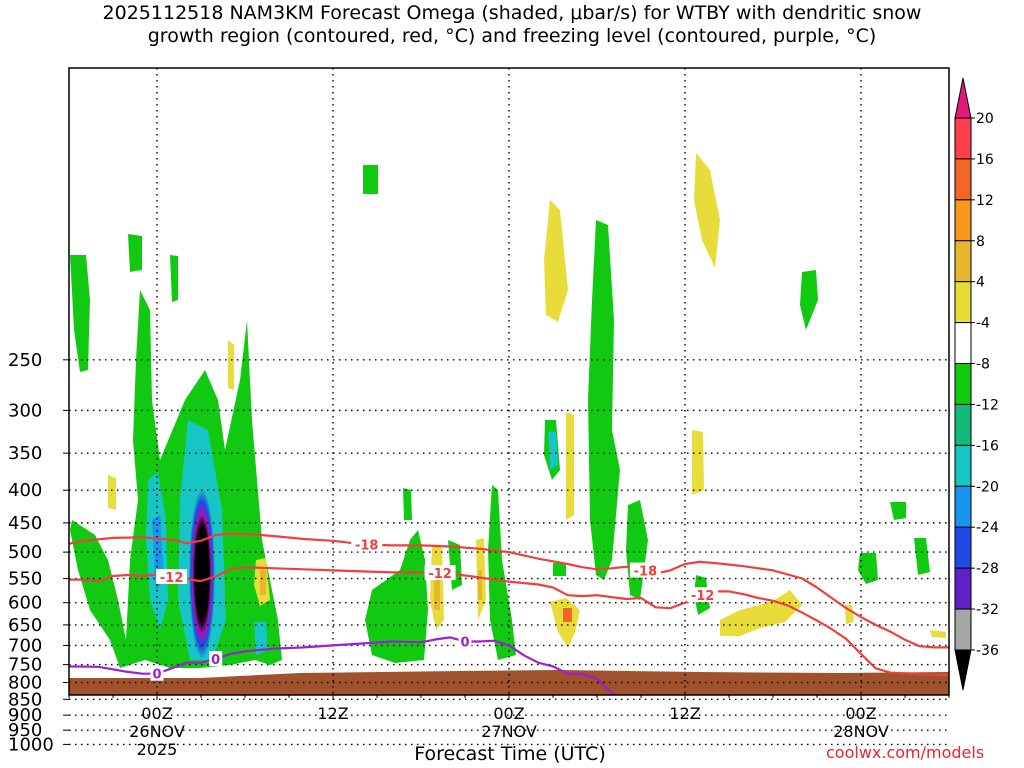  Describe the element at coordinates (25, 579) in the screenshot. I see `y-tick-label: 550` at that location.